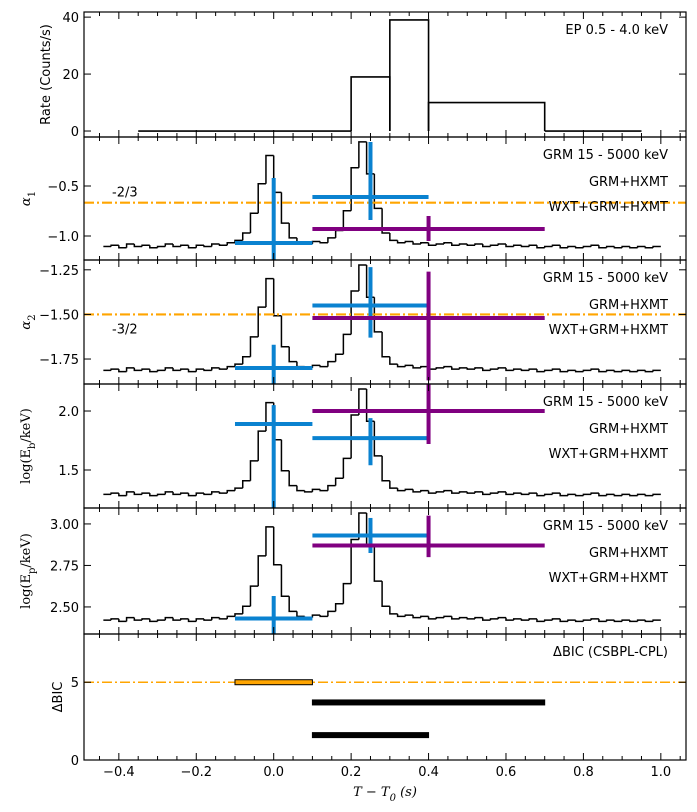  Describe the element at coordinates (59, 315) in the screenshot. I see `y-tick-label: −1.50` at that location.